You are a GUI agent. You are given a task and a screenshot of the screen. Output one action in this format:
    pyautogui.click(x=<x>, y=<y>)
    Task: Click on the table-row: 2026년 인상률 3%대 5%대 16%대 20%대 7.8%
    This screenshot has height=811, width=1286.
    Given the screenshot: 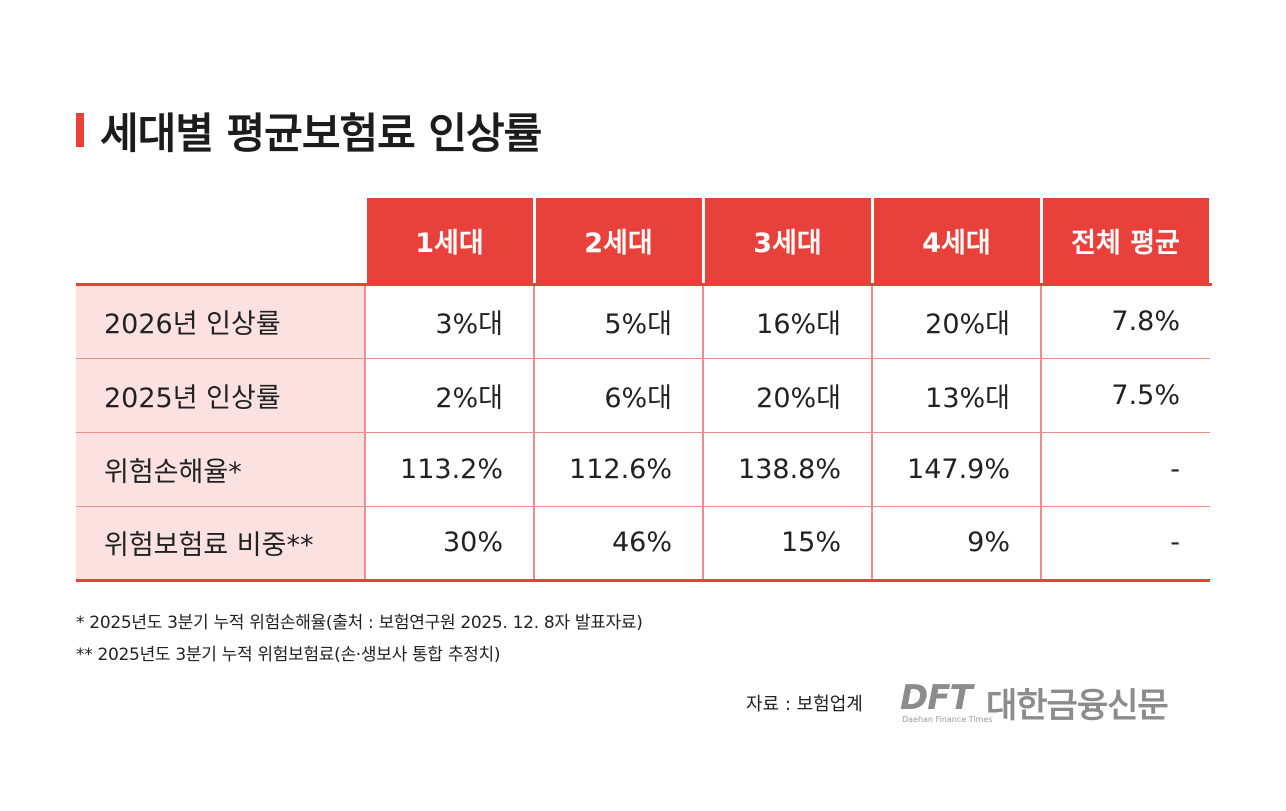 What is the action you would take?
    pyautogui.click(x=643, y=320)
    